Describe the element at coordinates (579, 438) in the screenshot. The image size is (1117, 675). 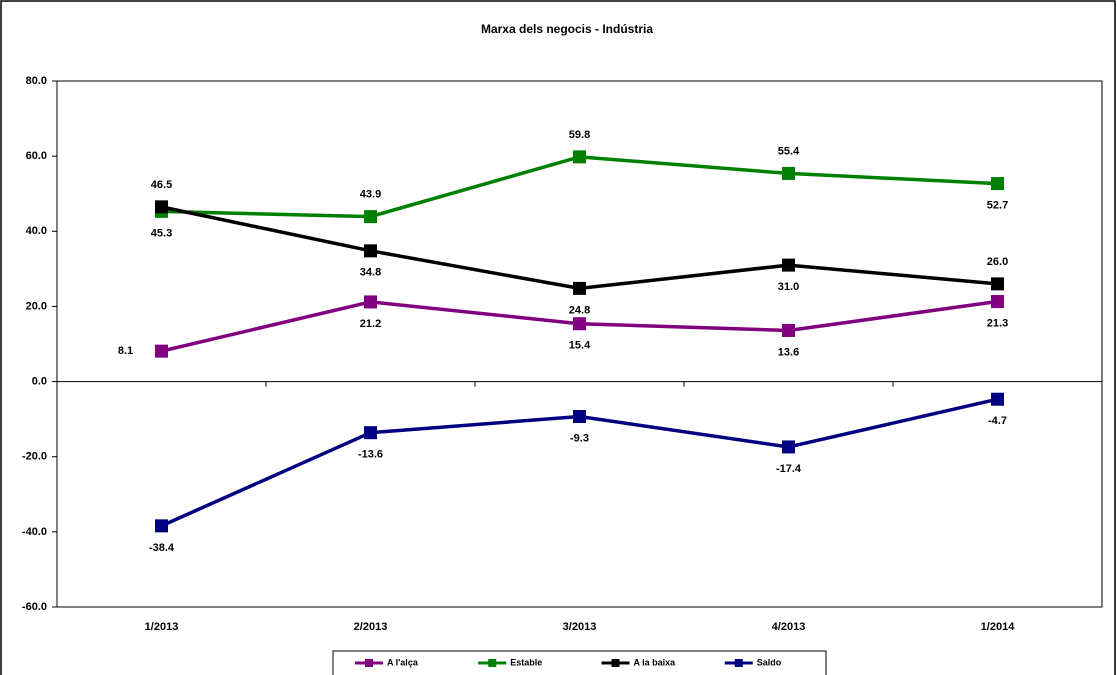
I see `data-label: -9.3` at that location.